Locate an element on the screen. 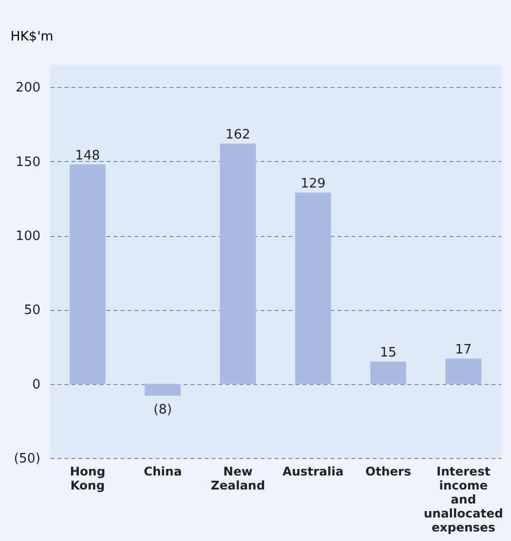 The width and height of the screenshot is (511, 541). data-label: (8) is located at coordinates (163, 410).